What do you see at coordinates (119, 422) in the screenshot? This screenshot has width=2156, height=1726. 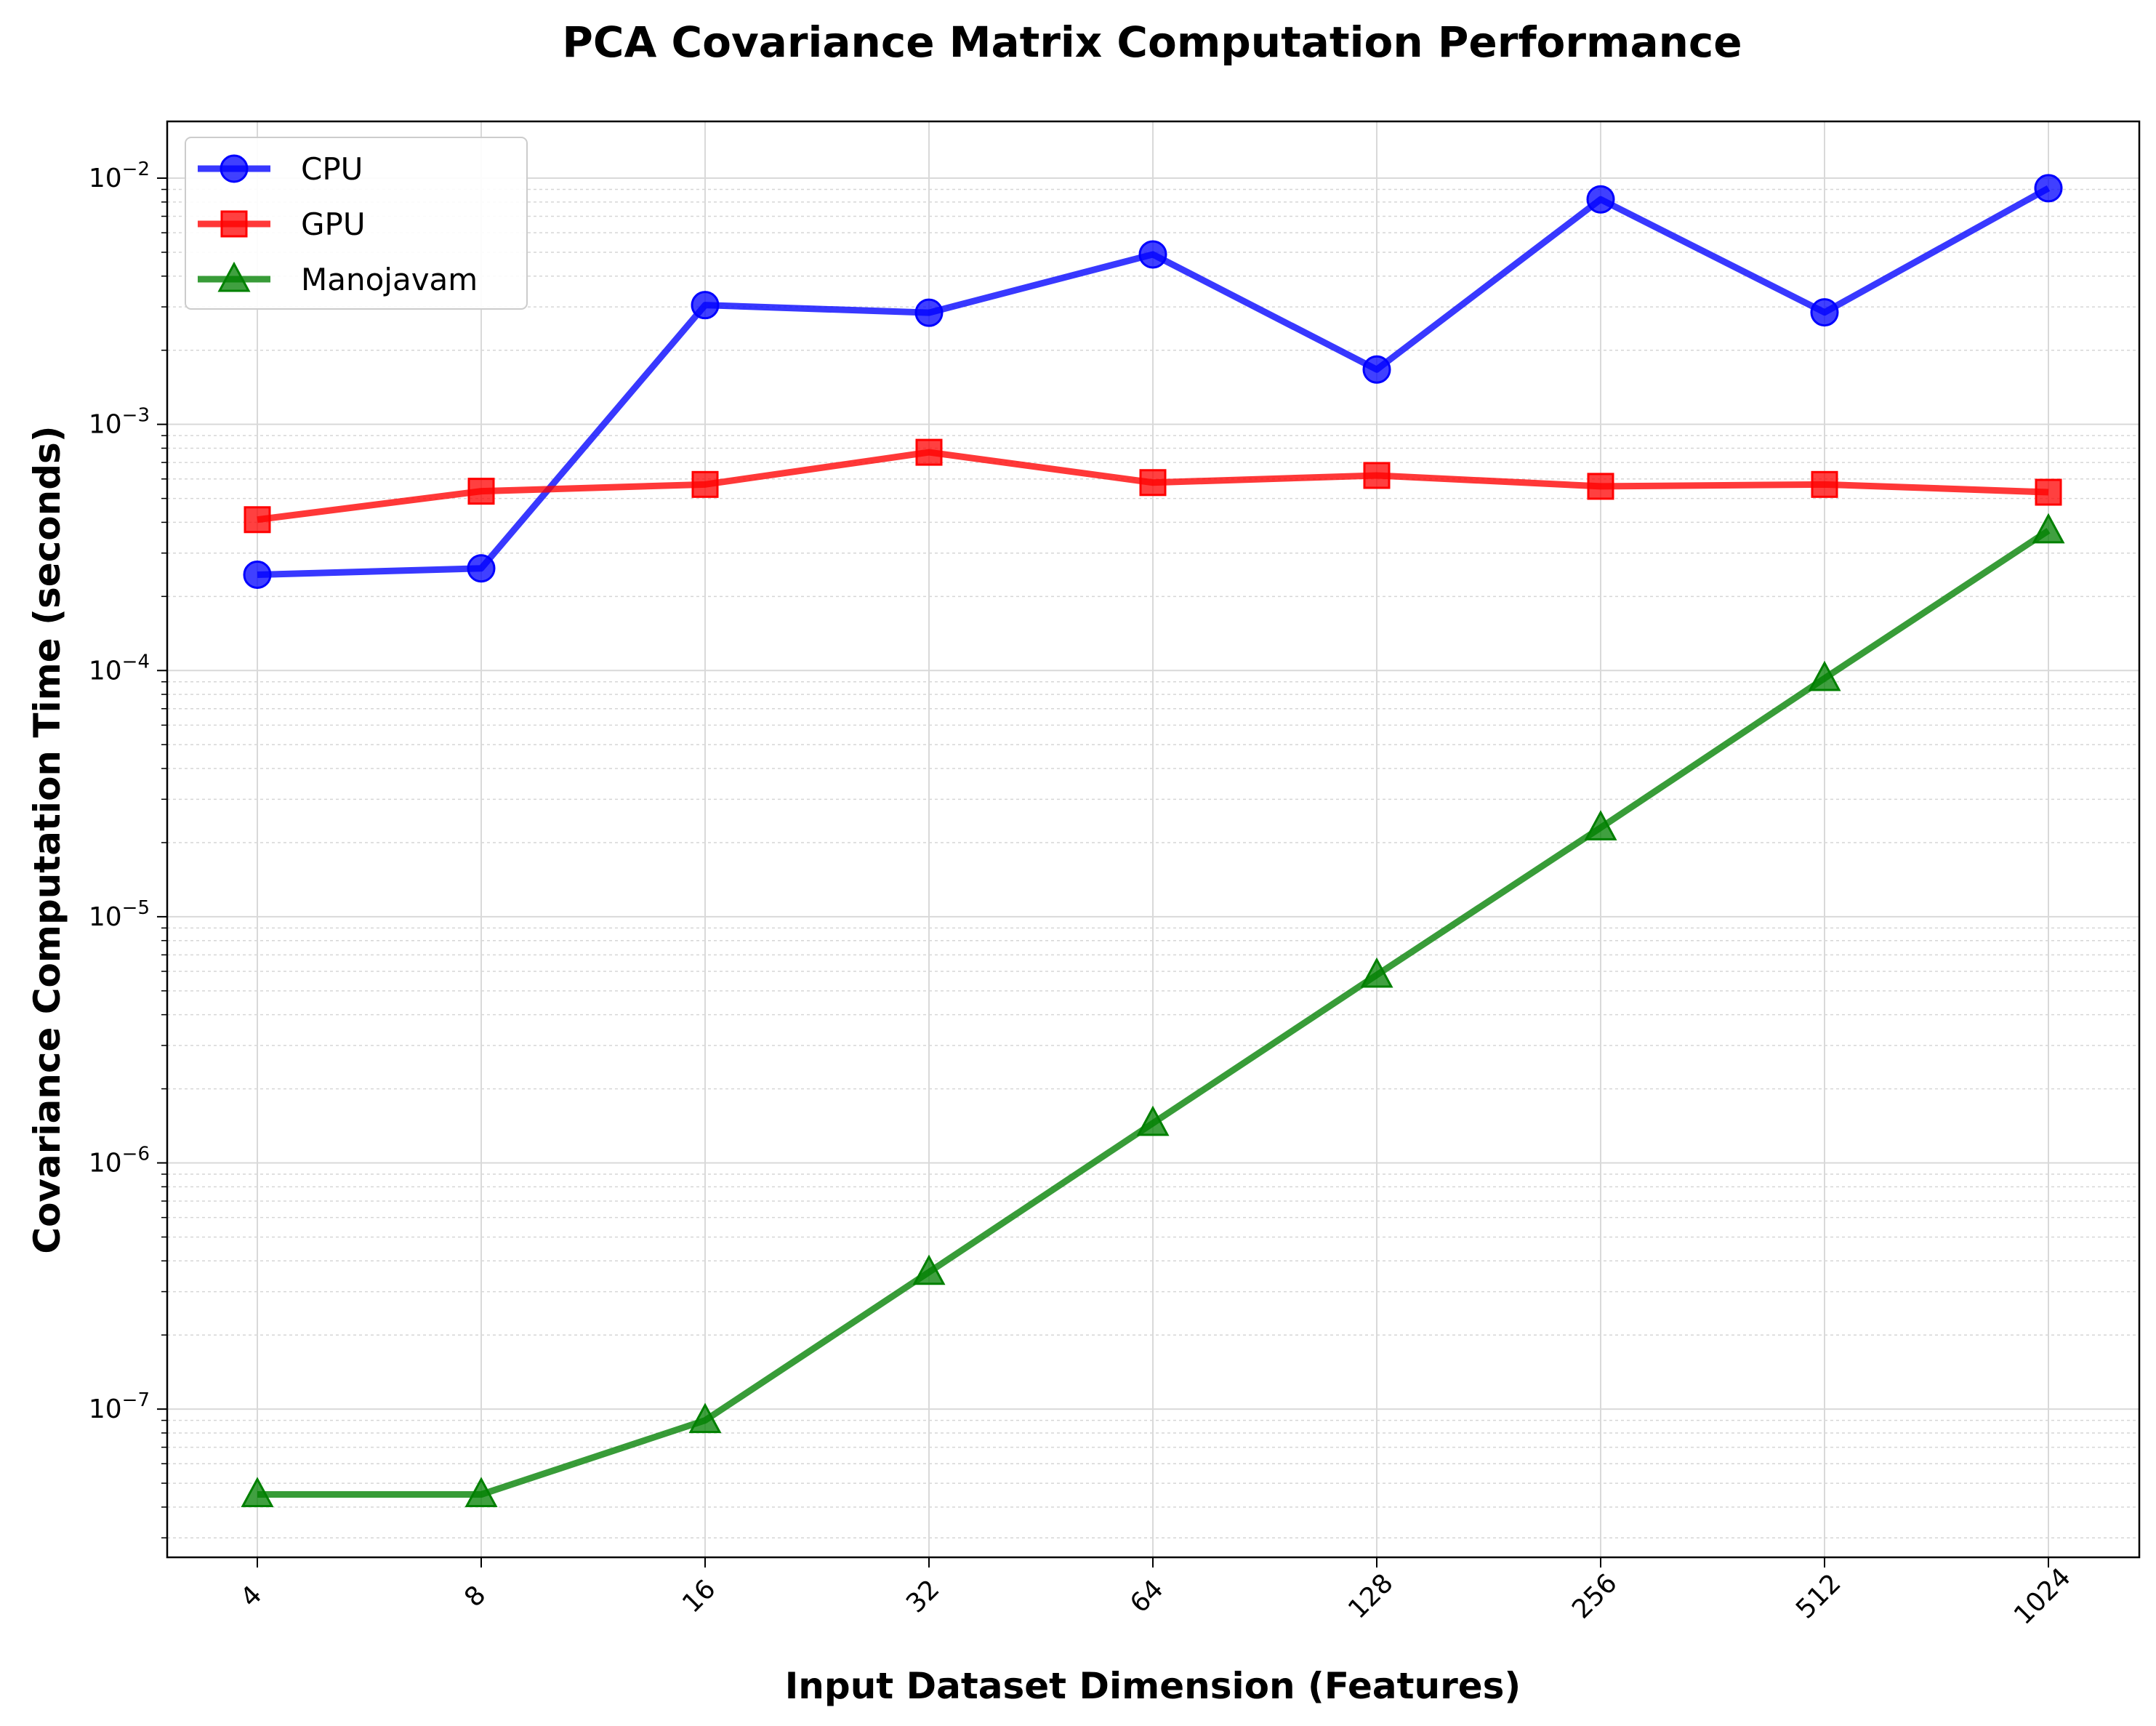 I see `y-tick-label: 10⁻³` at bounding box center [119, 422].